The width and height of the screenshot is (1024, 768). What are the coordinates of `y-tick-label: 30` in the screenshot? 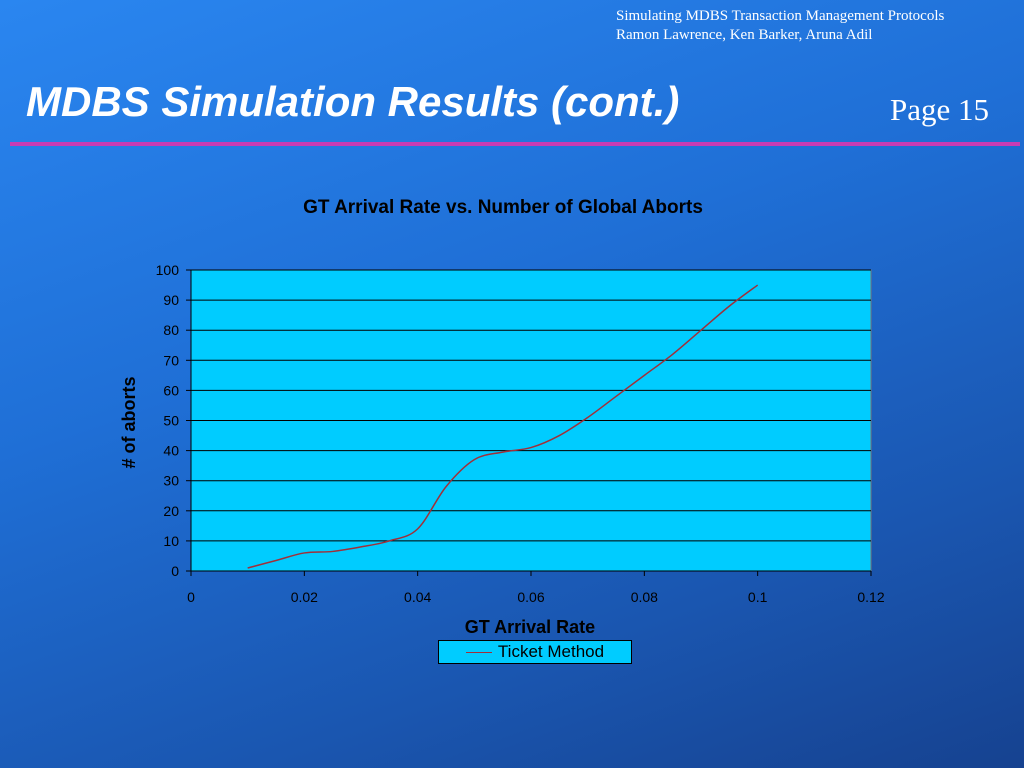 It's located at (171, 481).